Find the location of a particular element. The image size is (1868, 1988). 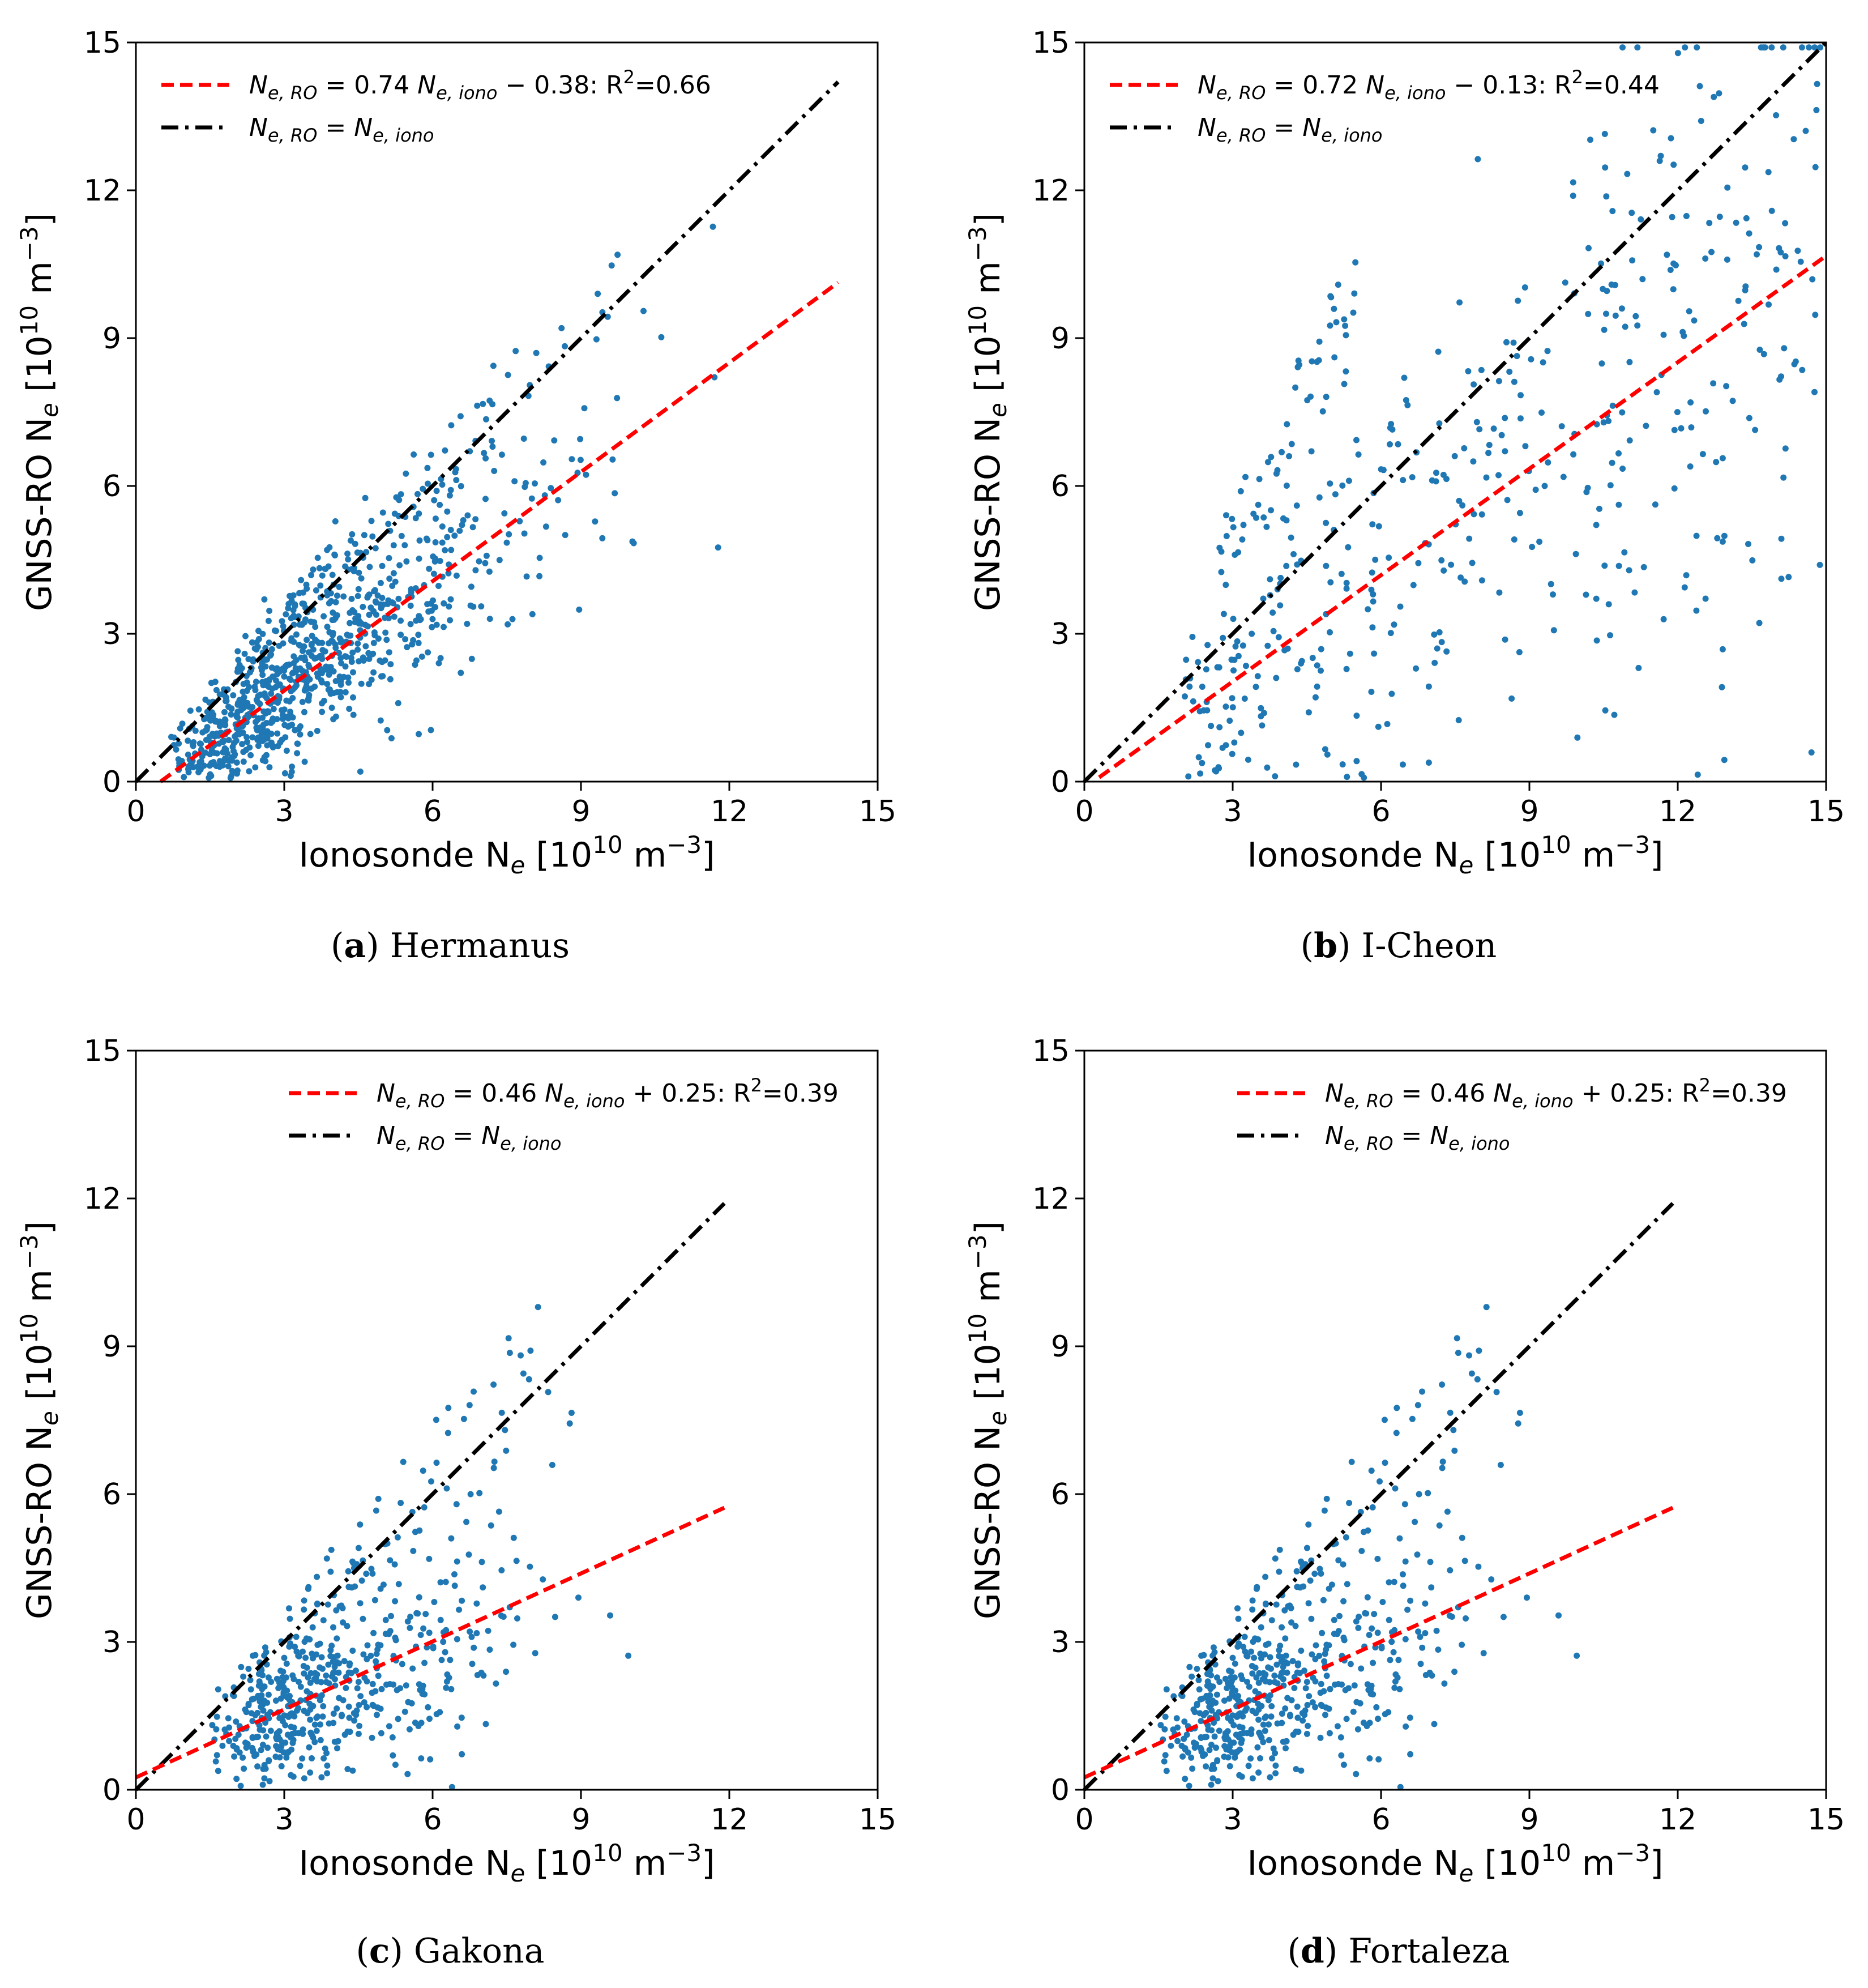

x-tick-label: 0 is located at coordinates (1084, 1820).